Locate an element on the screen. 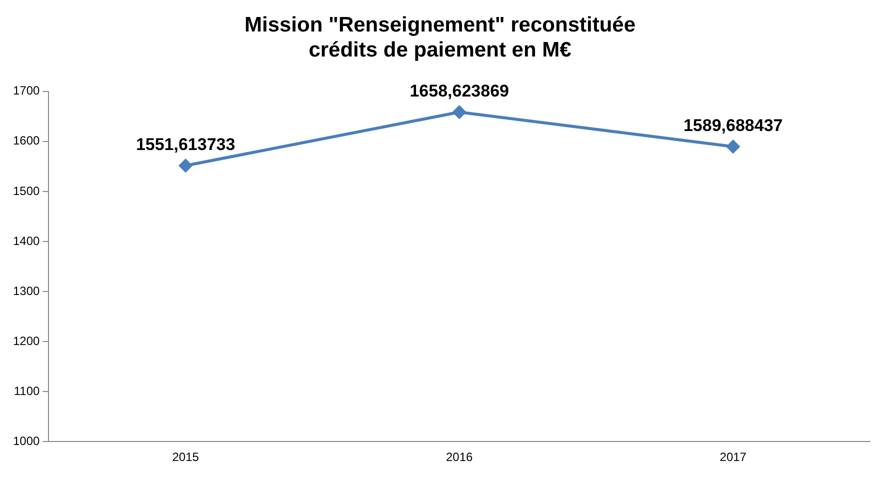 This screenshot has height=478, width=885. x-tick-label: 2016 is located at coordinates (460, 457).